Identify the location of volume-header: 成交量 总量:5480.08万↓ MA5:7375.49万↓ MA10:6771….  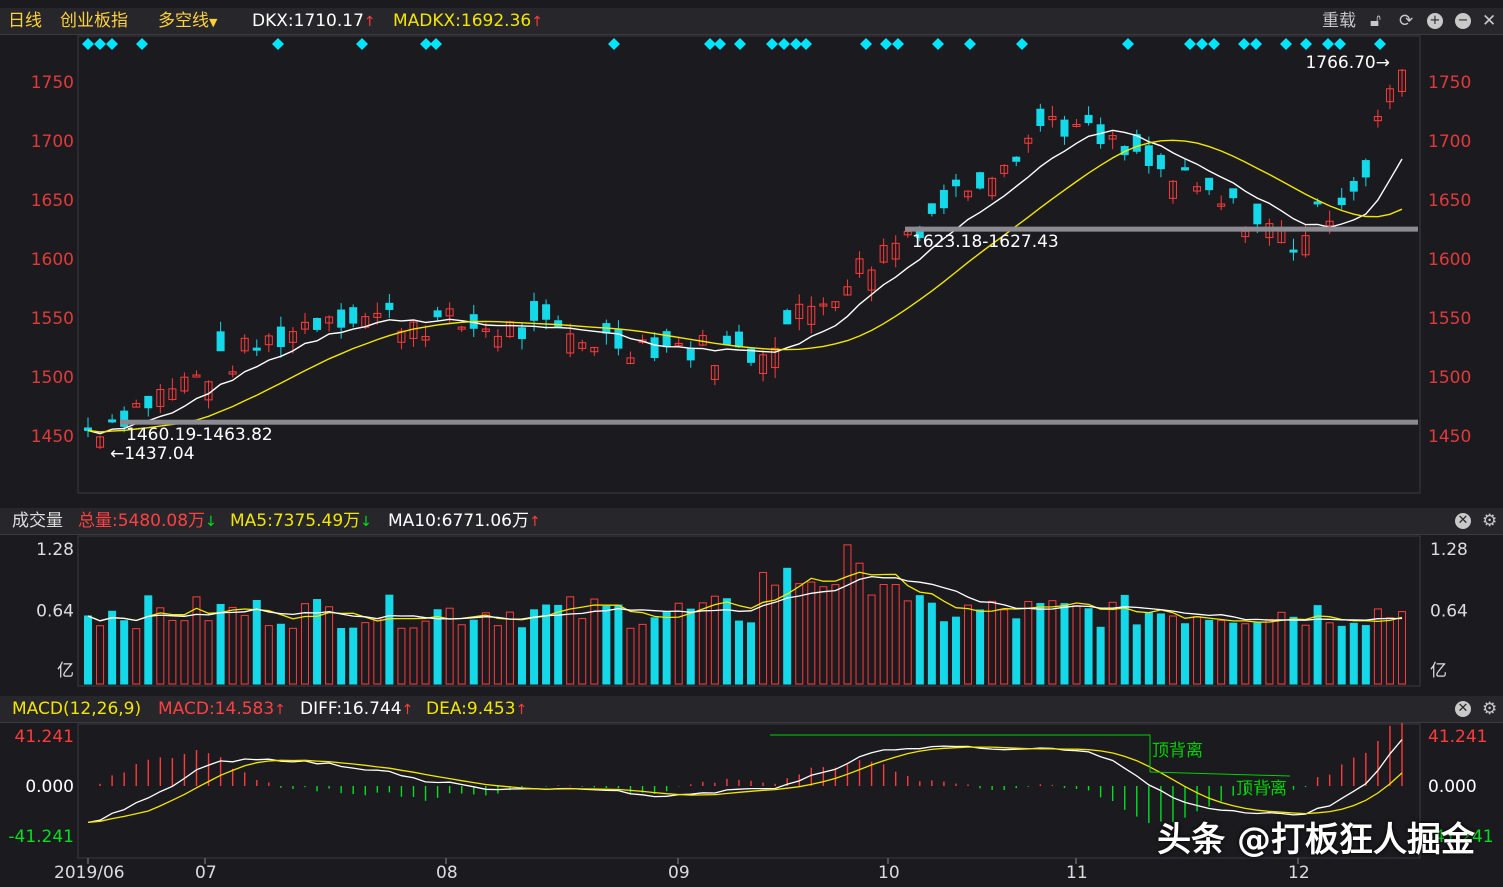
(751, 521).